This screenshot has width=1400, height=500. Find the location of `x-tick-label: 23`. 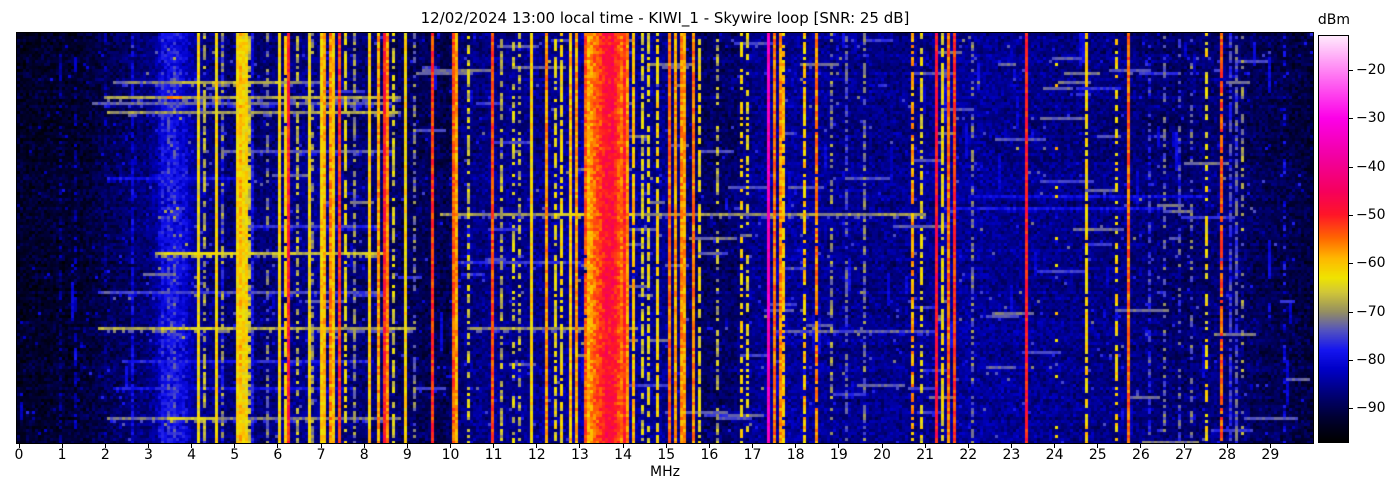

x-tick-label: 23 is located at coordinates (1011, 455).